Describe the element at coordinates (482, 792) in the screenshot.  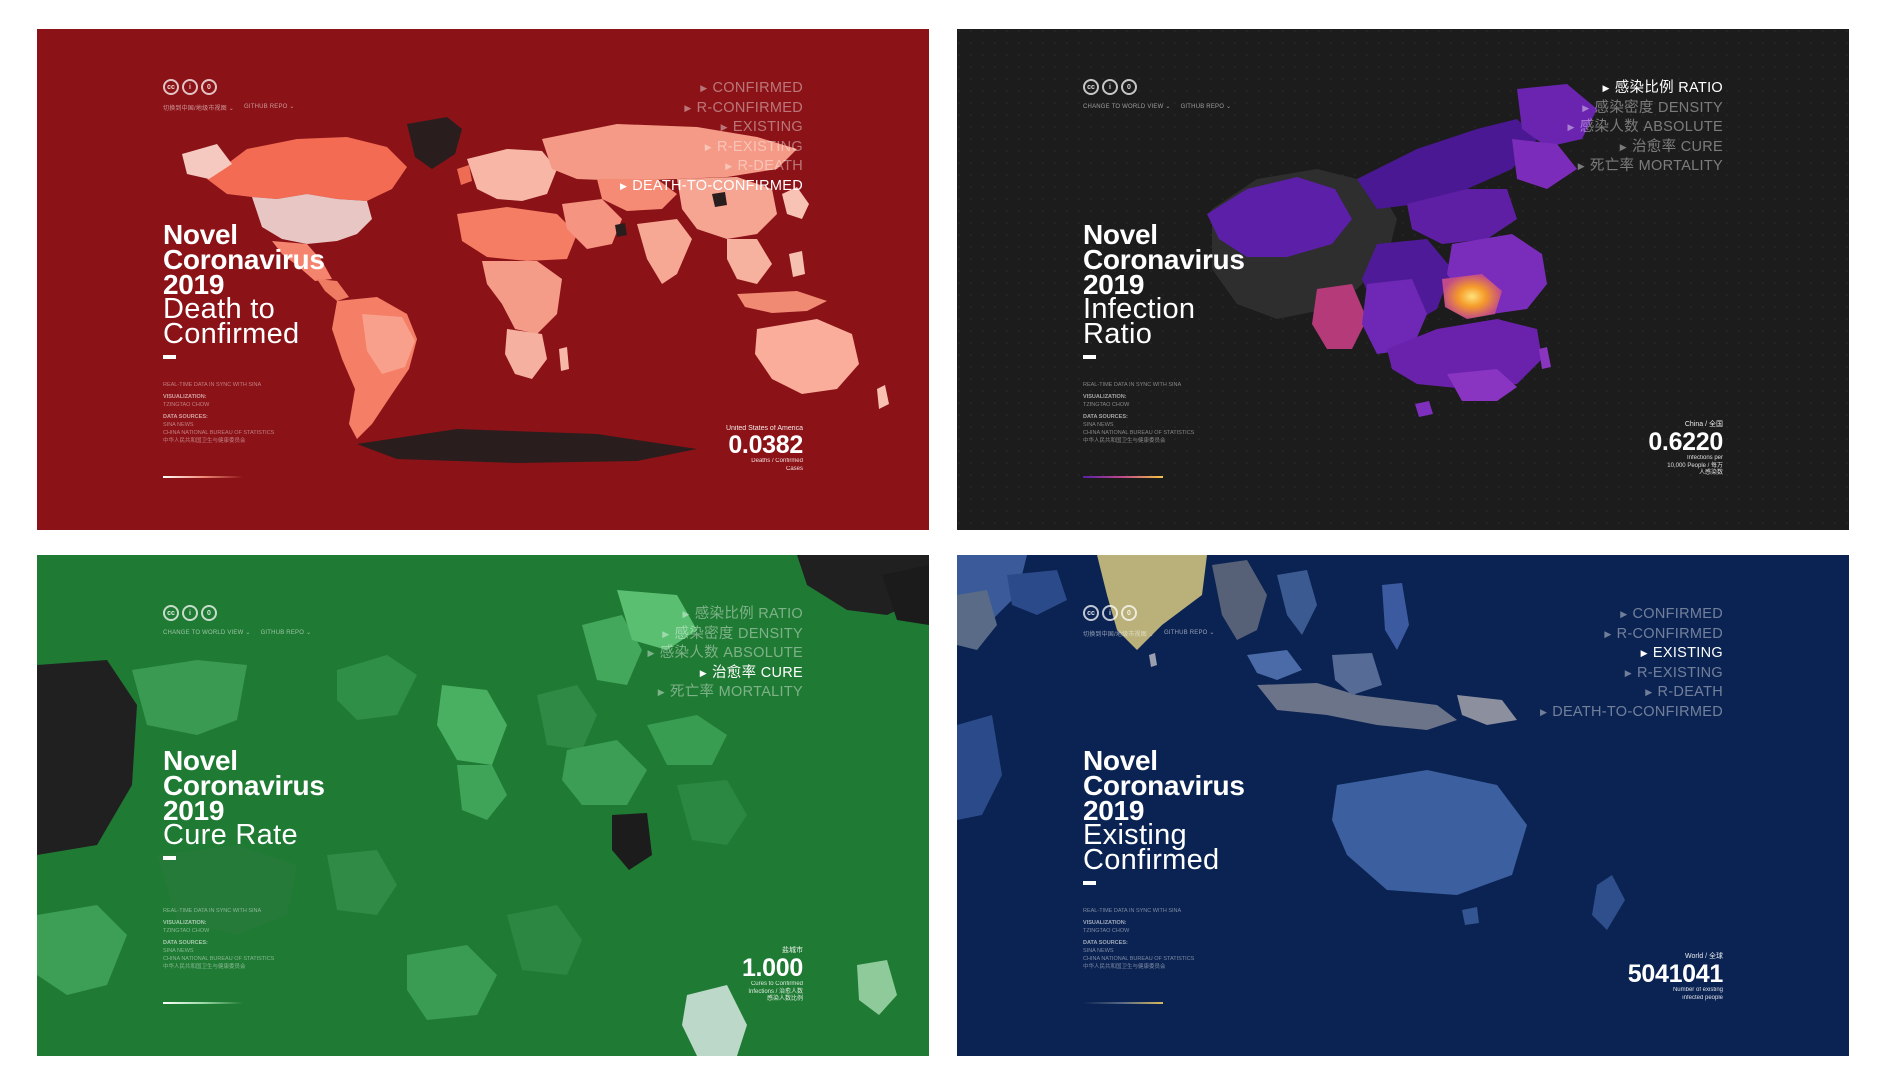
I see `region-shaanxi-b` at that location.